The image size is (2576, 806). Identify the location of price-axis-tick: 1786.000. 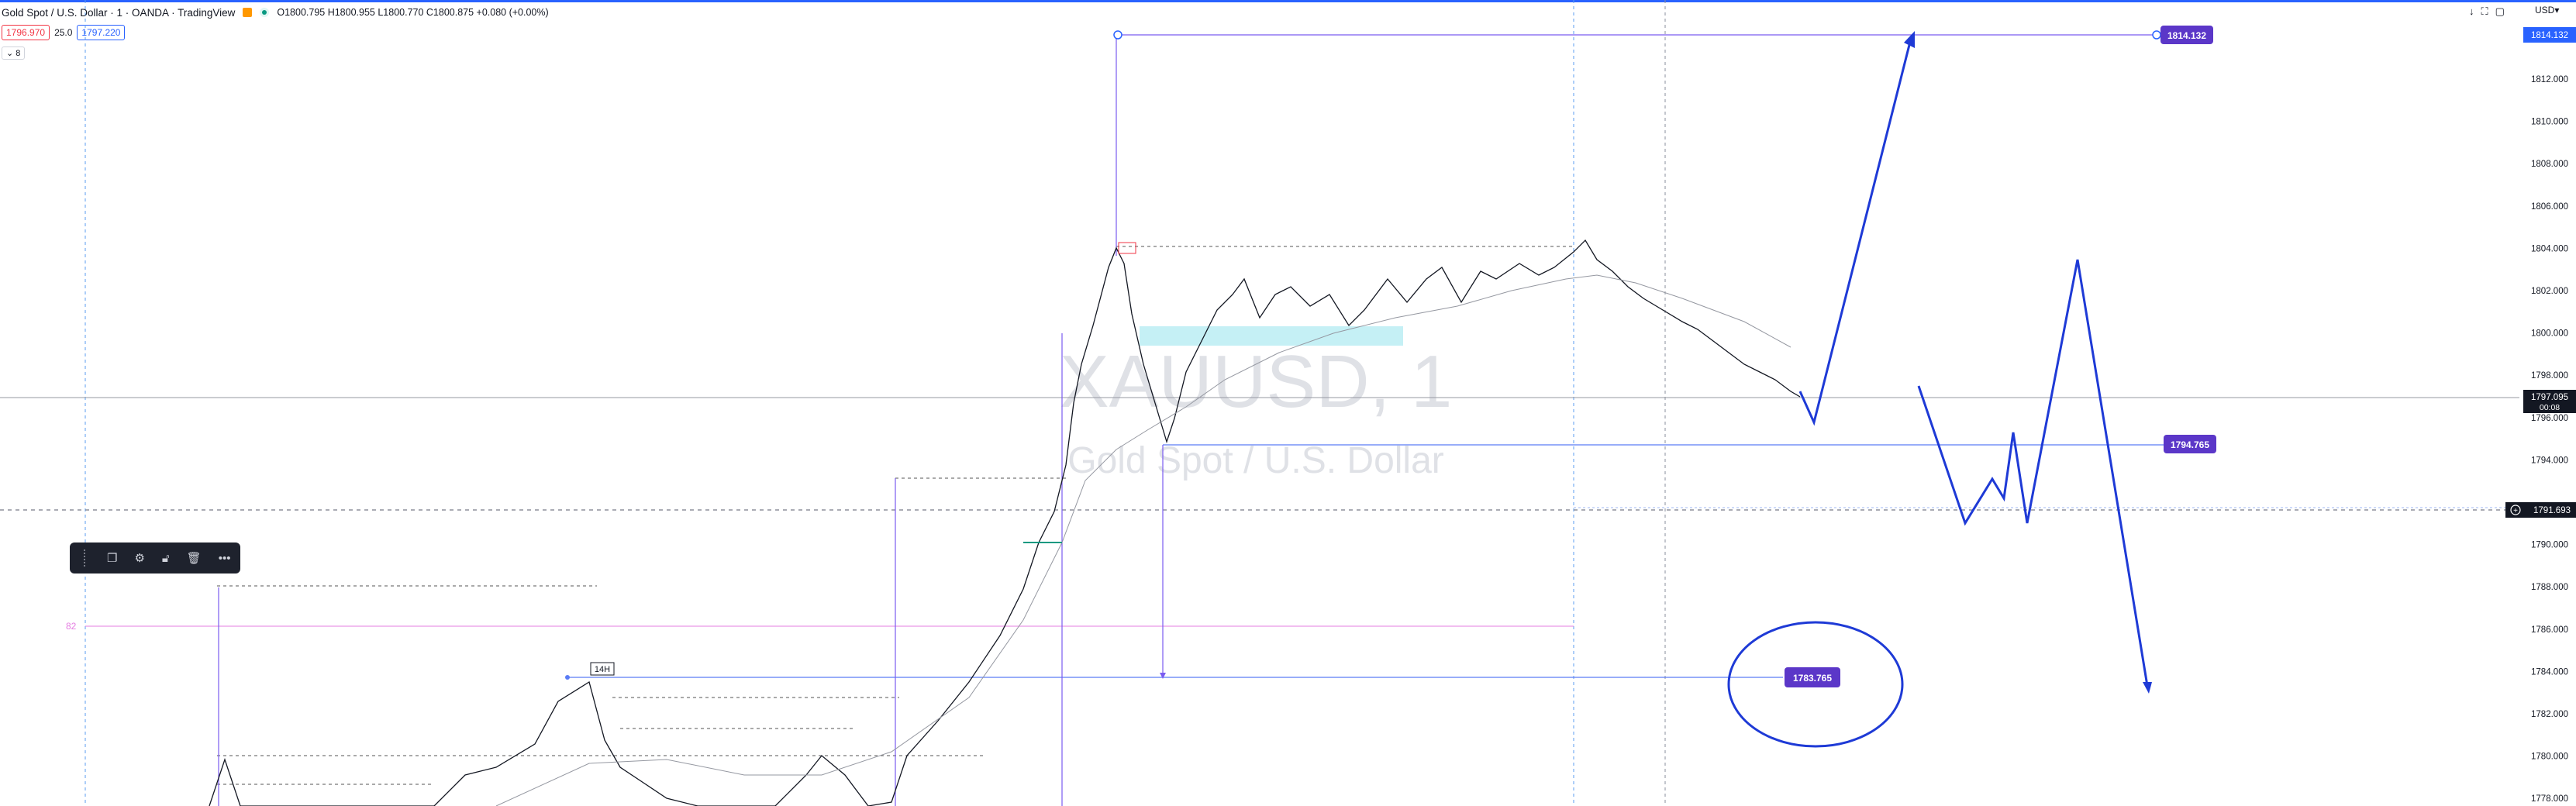
(2549, 630).